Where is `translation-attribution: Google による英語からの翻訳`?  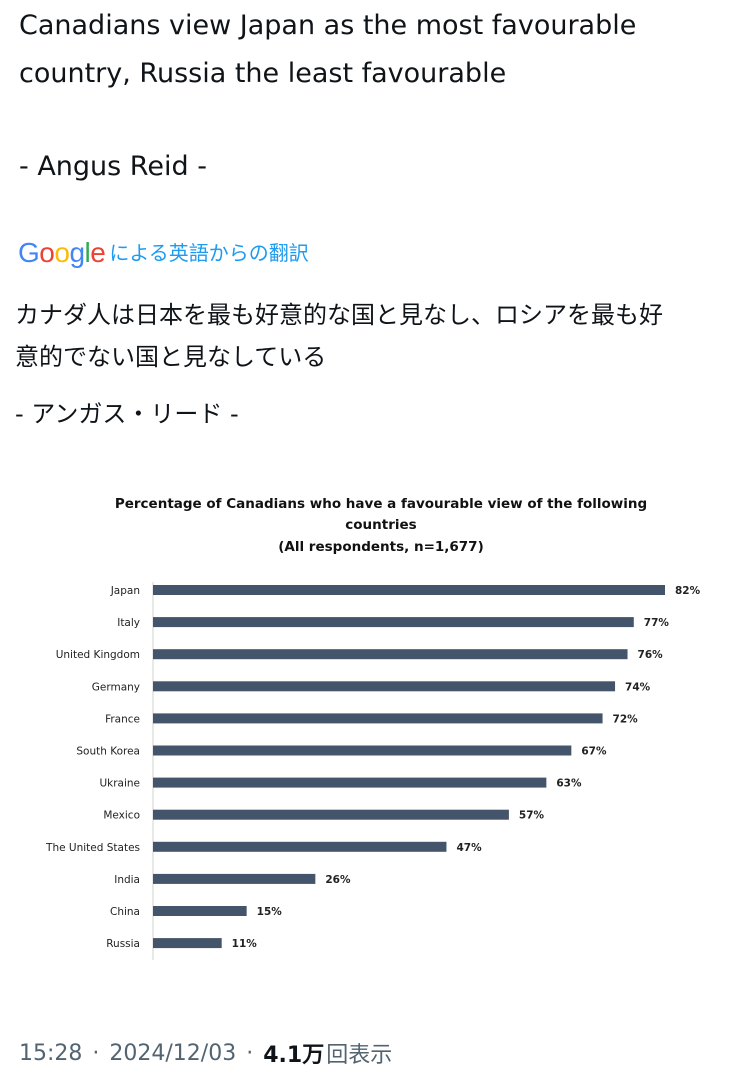 translation-attribution: Google による英語からの翻訳 is located at coordinates (163, 253).